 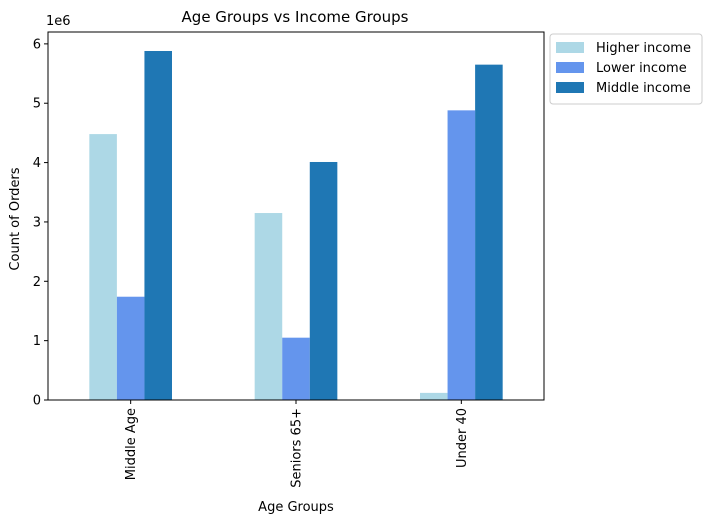 I want to click on y-axis-label: Count of Orders, so click(x=15, y=218).